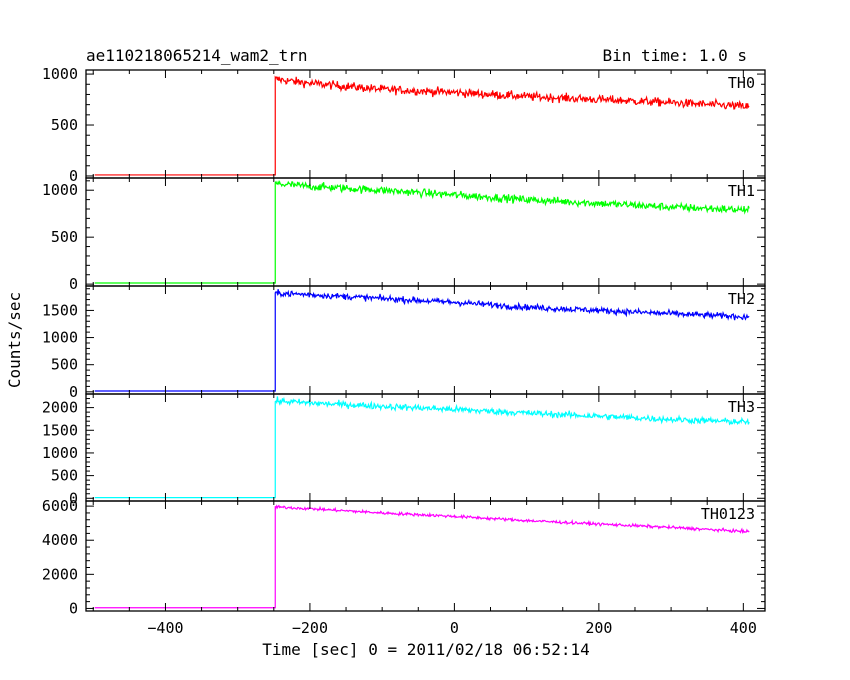 This screenshot has width=850, height=680. I want to click on panel-name-label: TH1, so click(741, 191).